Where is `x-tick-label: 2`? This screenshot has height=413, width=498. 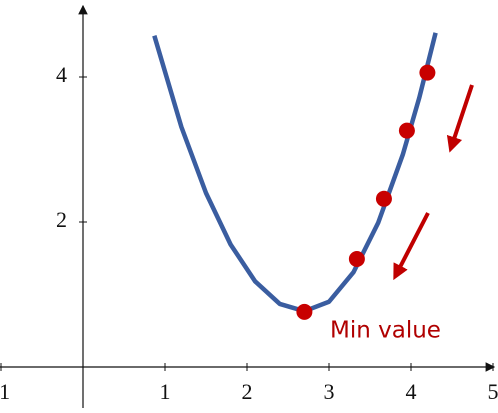 x-tick-label: 2 is located at coordinates (247, 391).